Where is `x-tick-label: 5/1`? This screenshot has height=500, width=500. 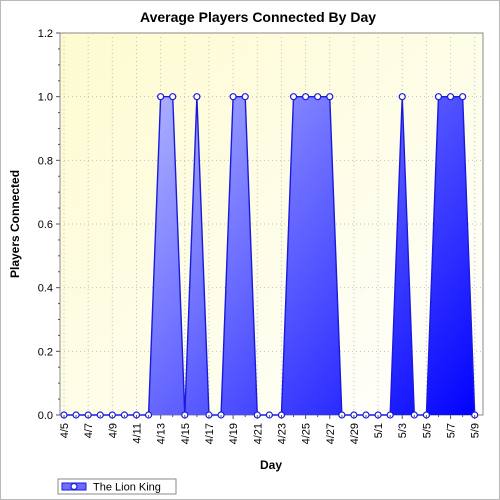
x-tick-label: 5/1 is located at coordinates (379, 430).